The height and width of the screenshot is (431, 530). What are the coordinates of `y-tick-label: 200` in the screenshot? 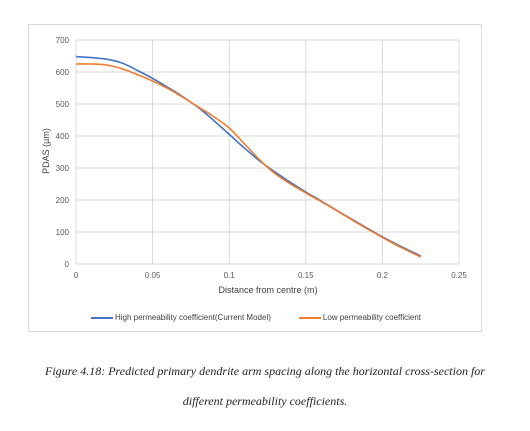 It's located at (63, 200).